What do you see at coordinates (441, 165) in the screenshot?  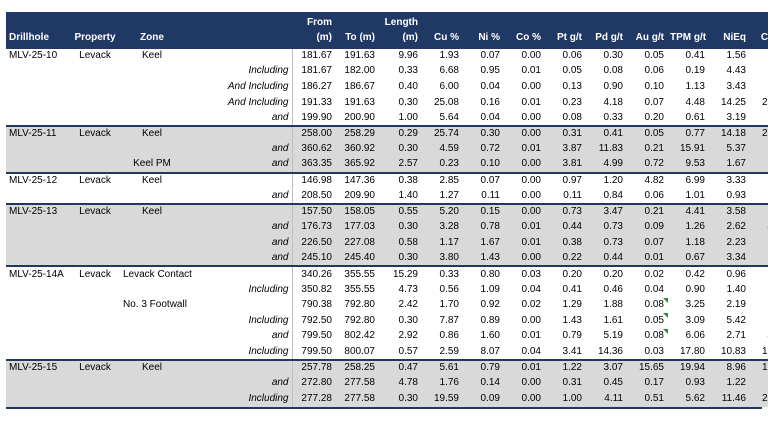 I see `cu-cell: 0.23` at bounding box center [441, 165].